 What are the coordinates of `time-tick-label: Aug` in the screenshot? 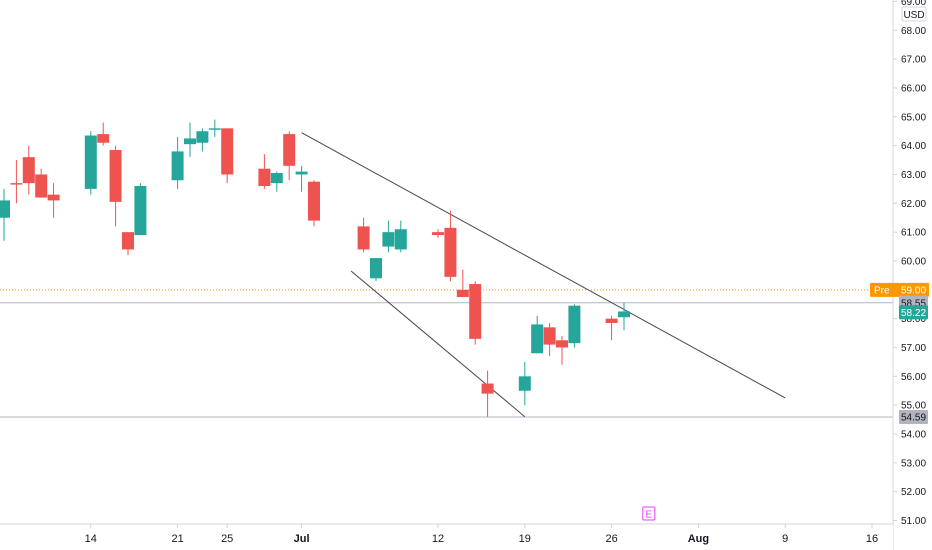 It's located at (698, 539).